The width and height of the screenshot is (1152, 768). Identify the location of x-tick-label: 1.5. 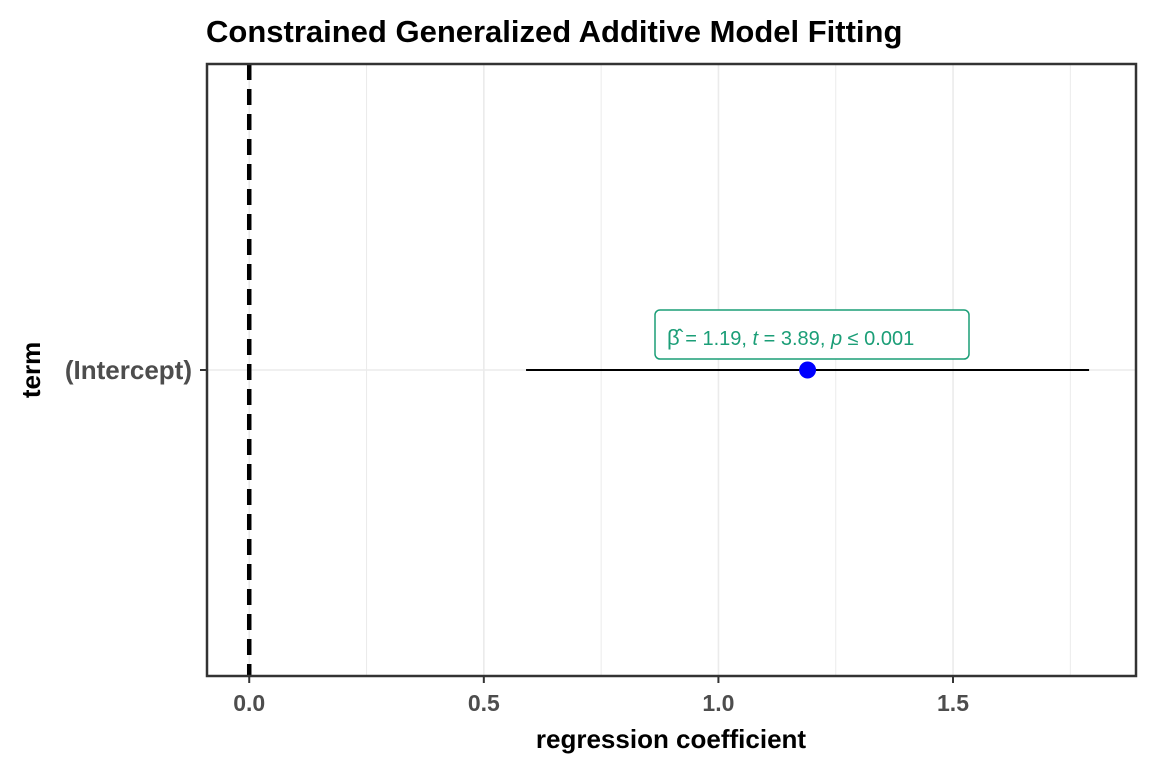
(953, 703).